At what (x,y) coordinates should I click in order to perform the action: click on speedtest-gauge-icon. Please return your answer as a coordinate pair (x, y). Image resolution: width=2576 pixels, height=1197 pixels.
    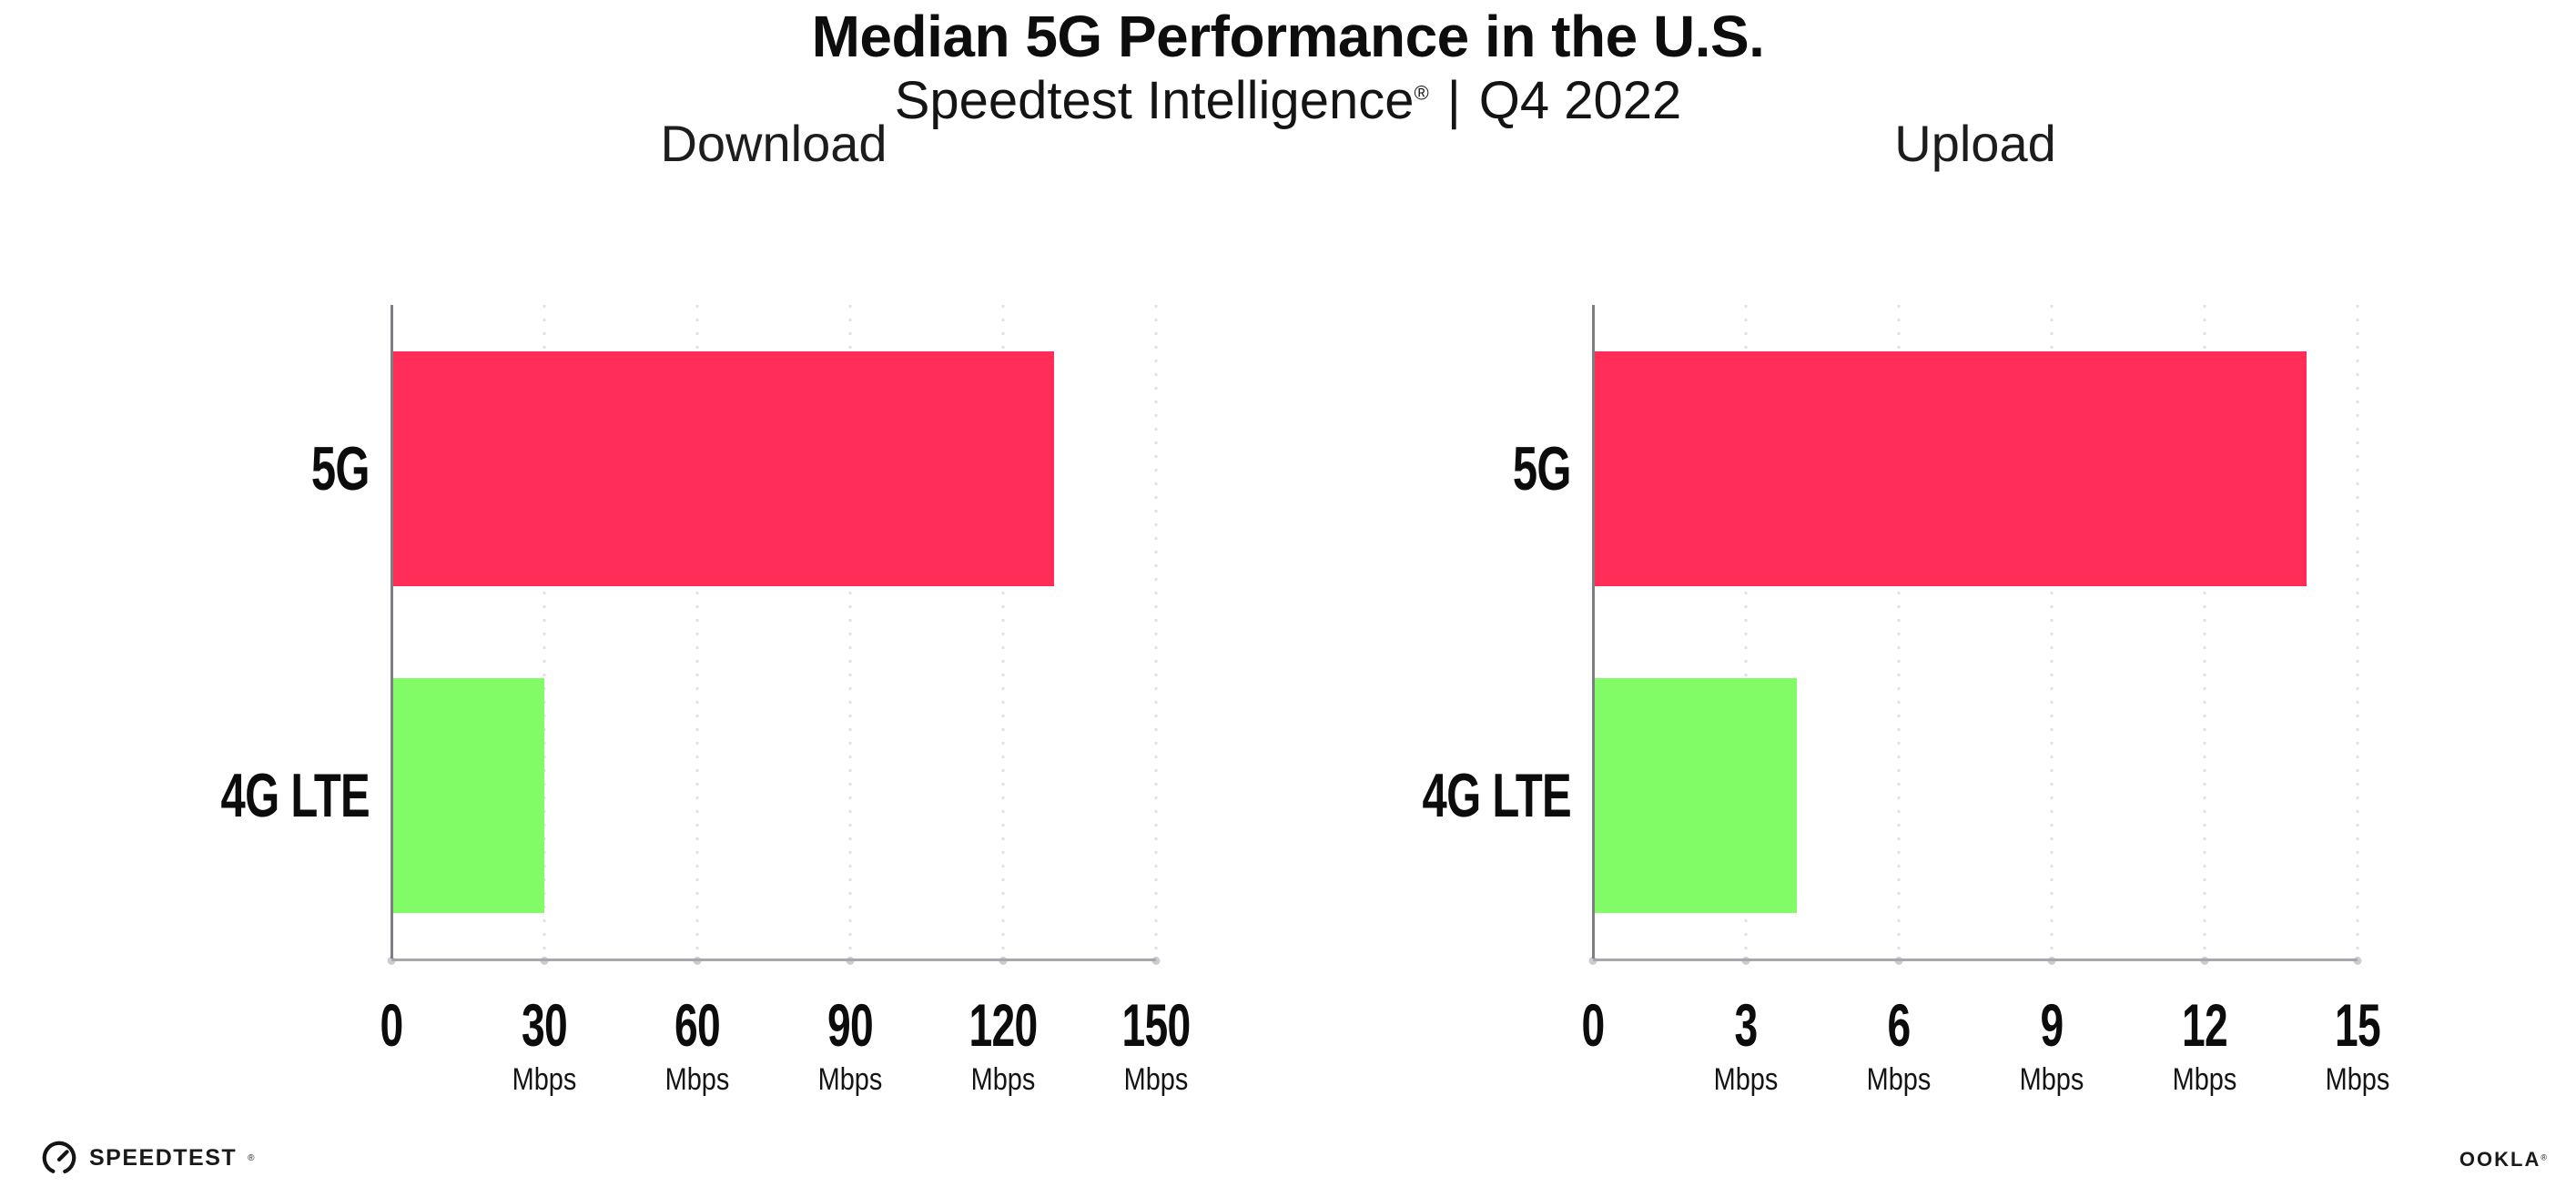
    Looking at the image, I should click on (59, 1158).